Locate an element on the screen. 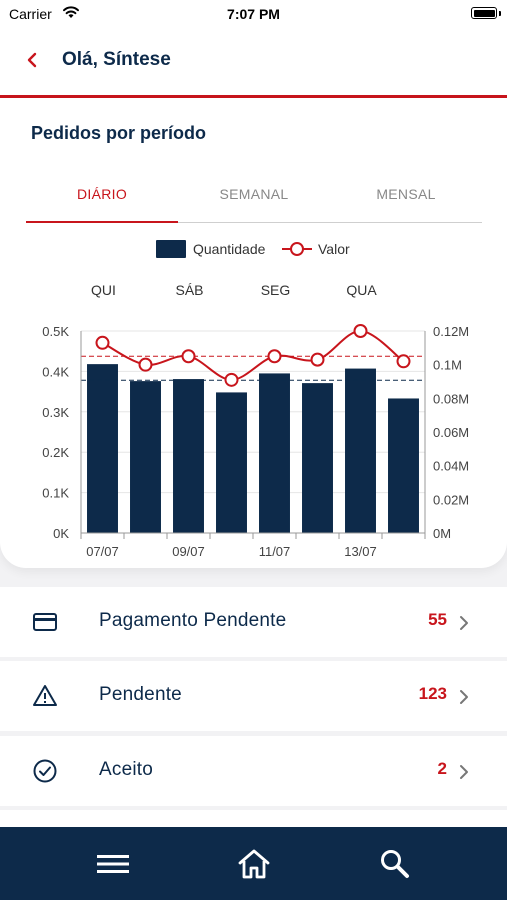 The height and width of the screenshot is (900, 507). list-item-label: Pagamento Pendente is located at coordinates (193, 620).